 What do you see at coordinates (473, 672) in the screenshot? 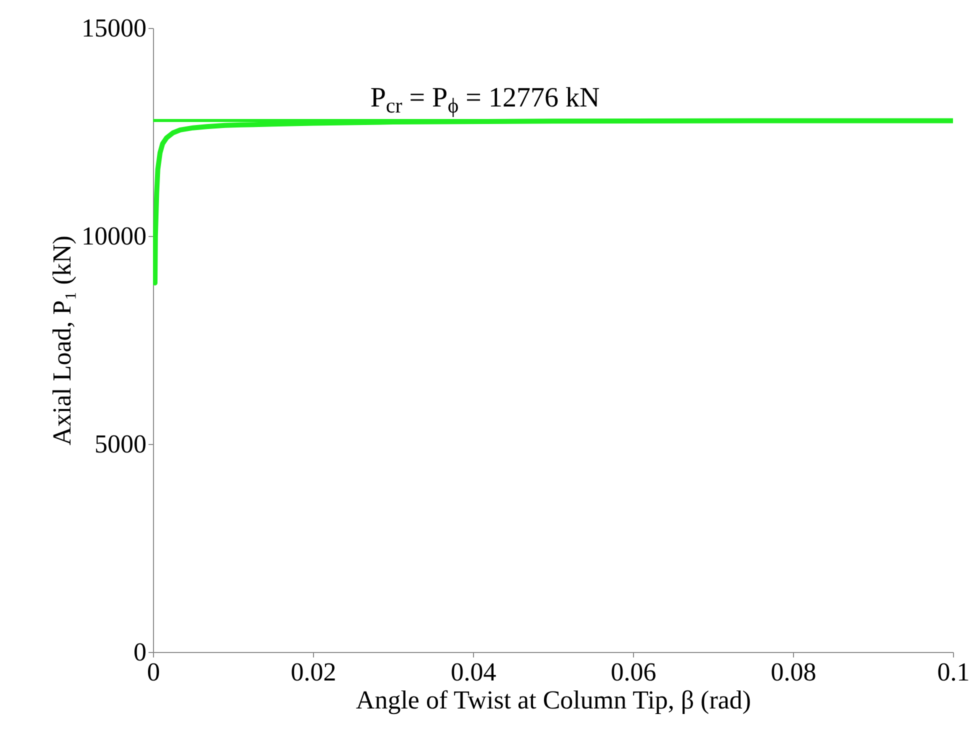
I see `x-tick-label: 0.04` at bounding box center [473, 672].